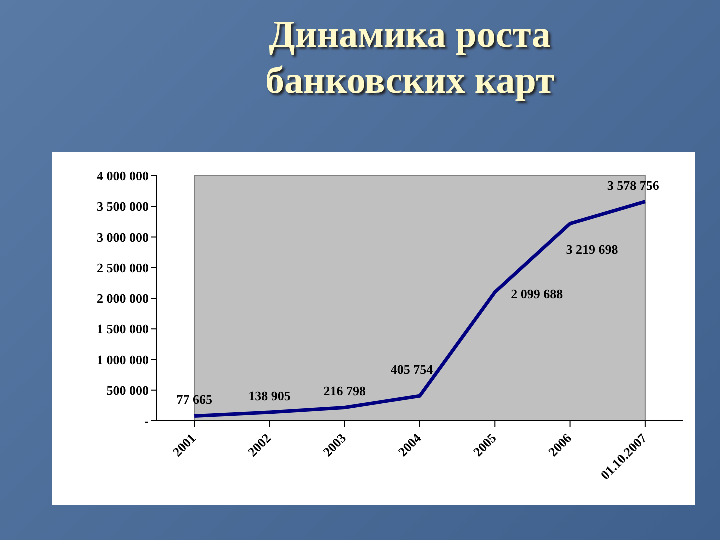  What do you see at coordinates (123, 237) in the screenshot?
I see `y-tick-label: 3 000 000` at bounding box center [123, 237].